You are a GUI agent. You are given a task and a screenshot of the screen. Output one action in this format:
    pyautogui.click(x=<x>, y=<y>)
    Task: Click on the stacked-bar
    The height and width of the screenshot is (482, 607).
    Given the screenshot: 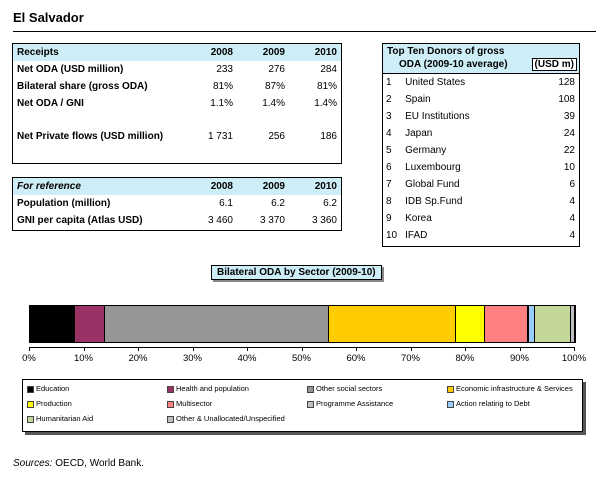 What is the action you would take?
    pyautogui.click(x=302, y=324)
    